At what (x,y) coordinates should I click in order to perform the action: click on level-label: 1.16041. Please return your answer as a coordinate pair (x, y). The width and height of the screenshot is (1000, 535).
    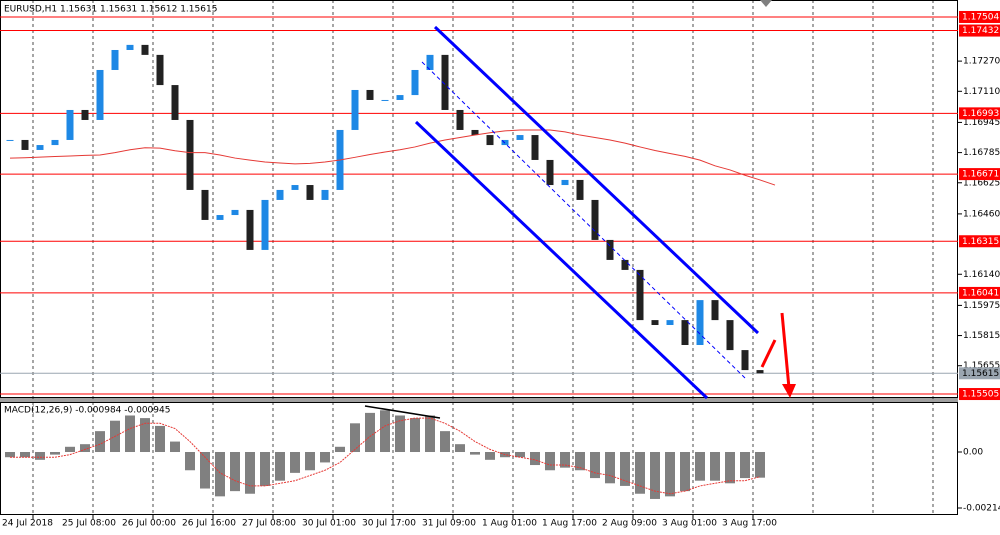
    Looking at the image, I should click on (980, 293).